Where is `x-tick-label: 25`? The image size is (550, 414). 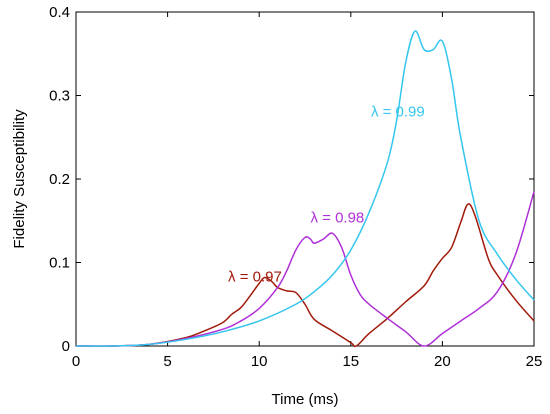
x-tick-label: 25 is located at coordinates (534, 361).